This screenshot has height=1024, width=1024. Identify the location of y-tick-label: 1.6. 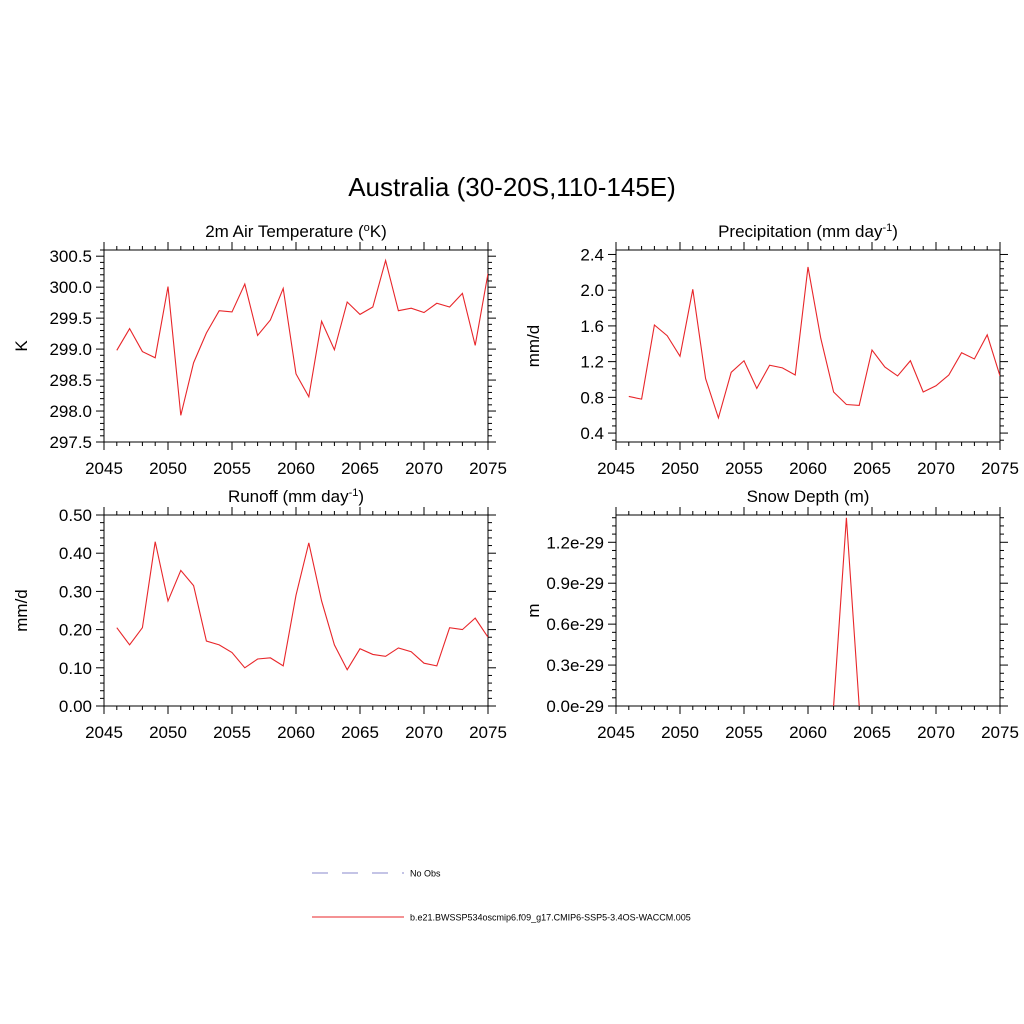
(592, 326).